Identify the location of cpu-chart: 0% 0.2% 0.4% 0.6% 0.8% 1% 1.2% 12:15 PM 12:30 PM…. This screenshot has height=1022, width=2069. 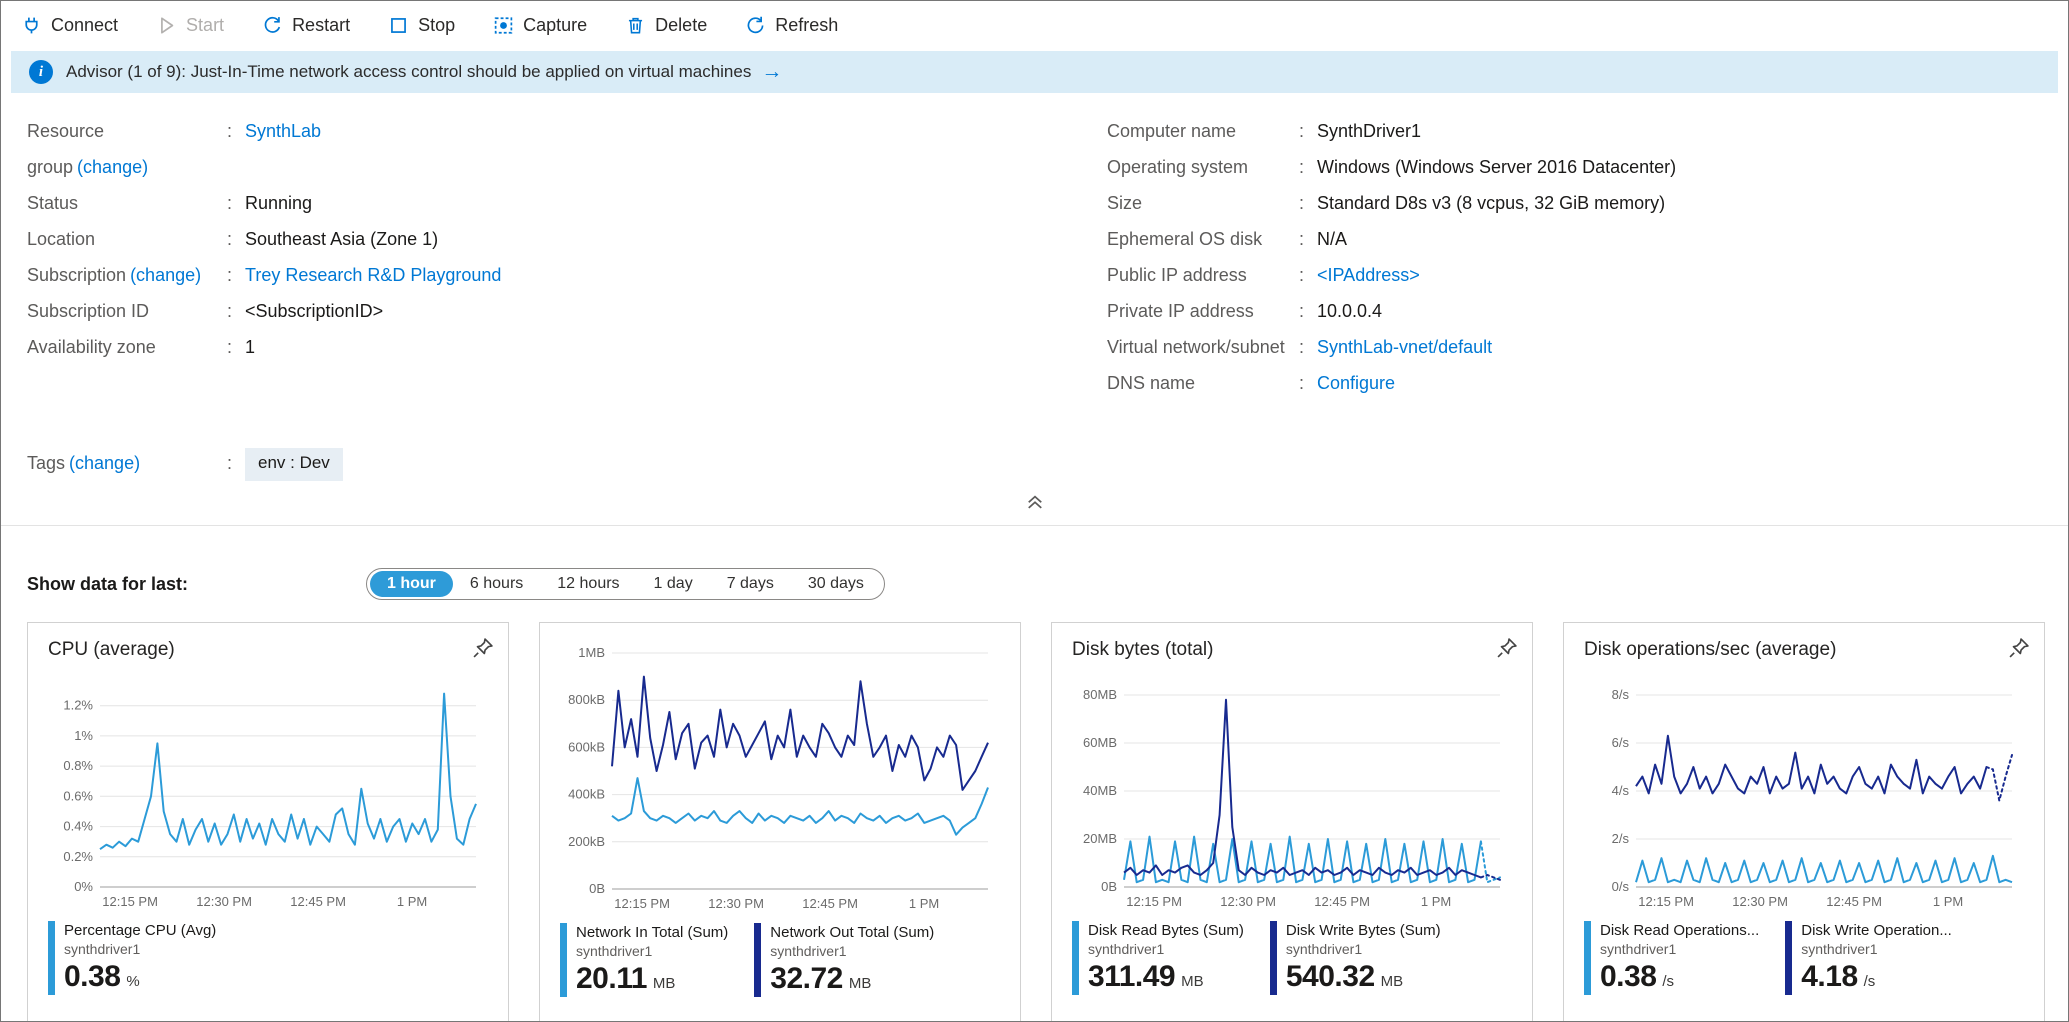
(268, 793).